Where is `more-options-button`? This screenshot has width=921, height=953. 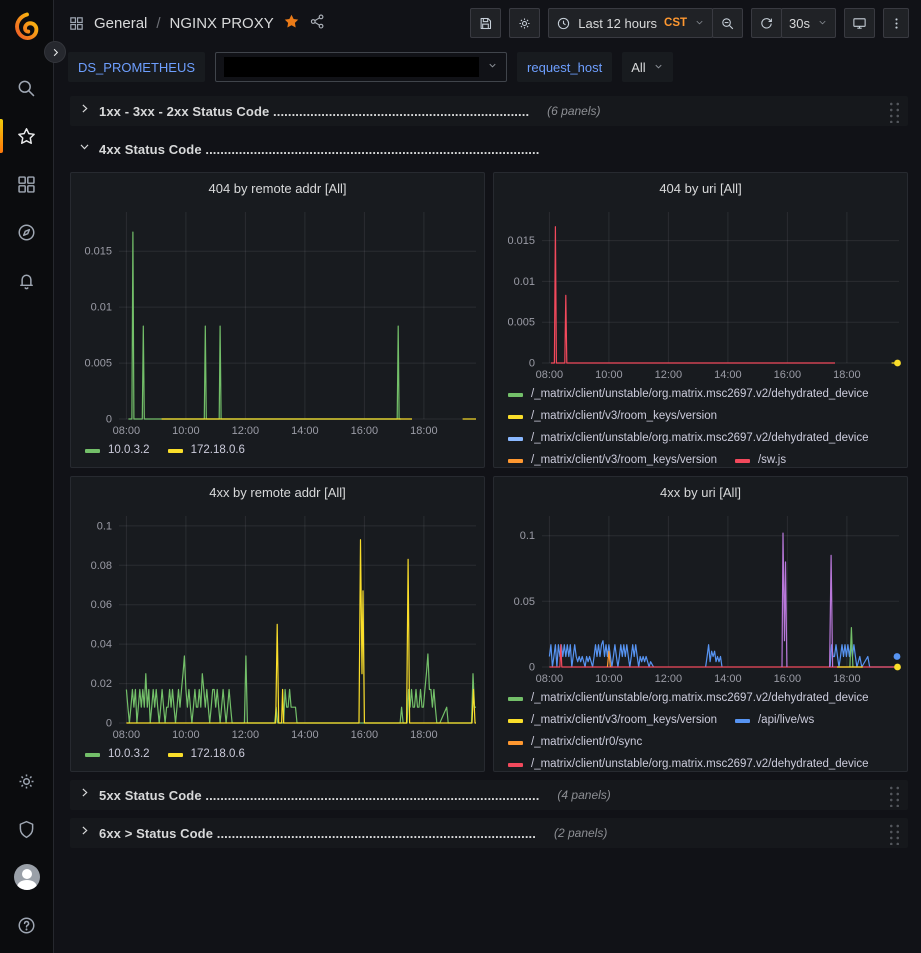 more-options-button is located at coordinates (896, 23).